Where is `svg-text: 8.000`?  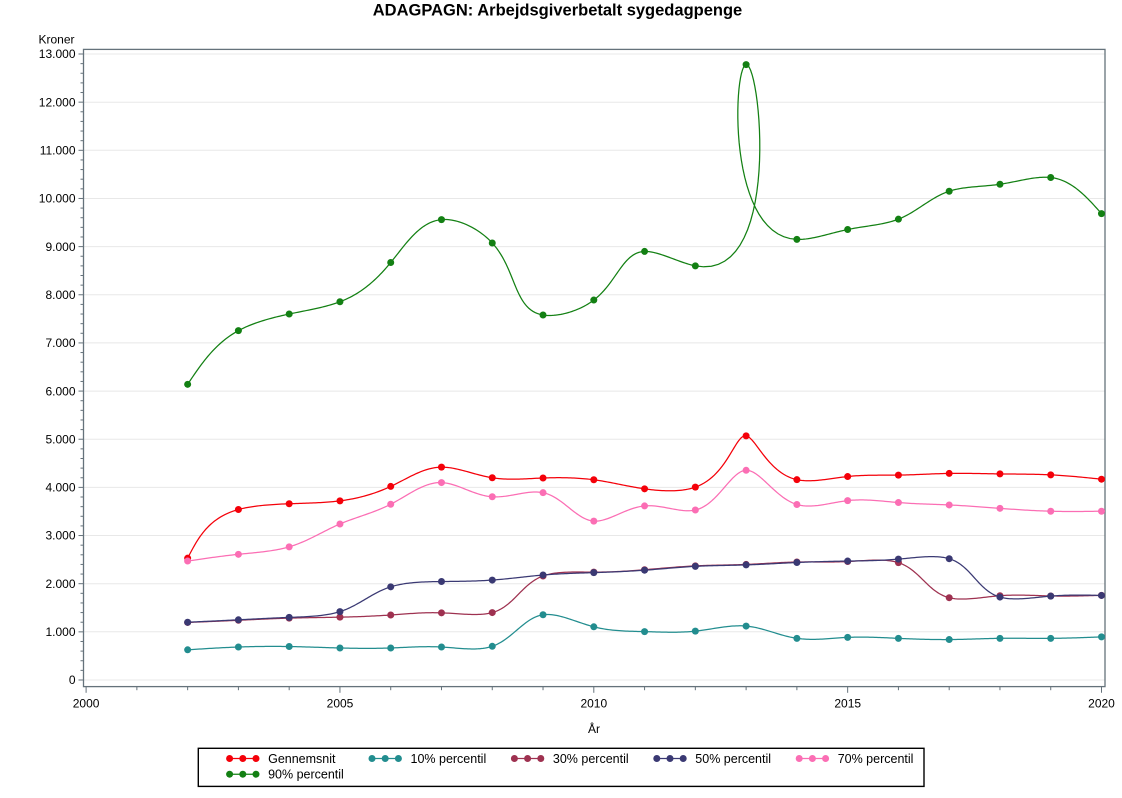 svg-text: 8.000 is located at coordinates (60, 295).